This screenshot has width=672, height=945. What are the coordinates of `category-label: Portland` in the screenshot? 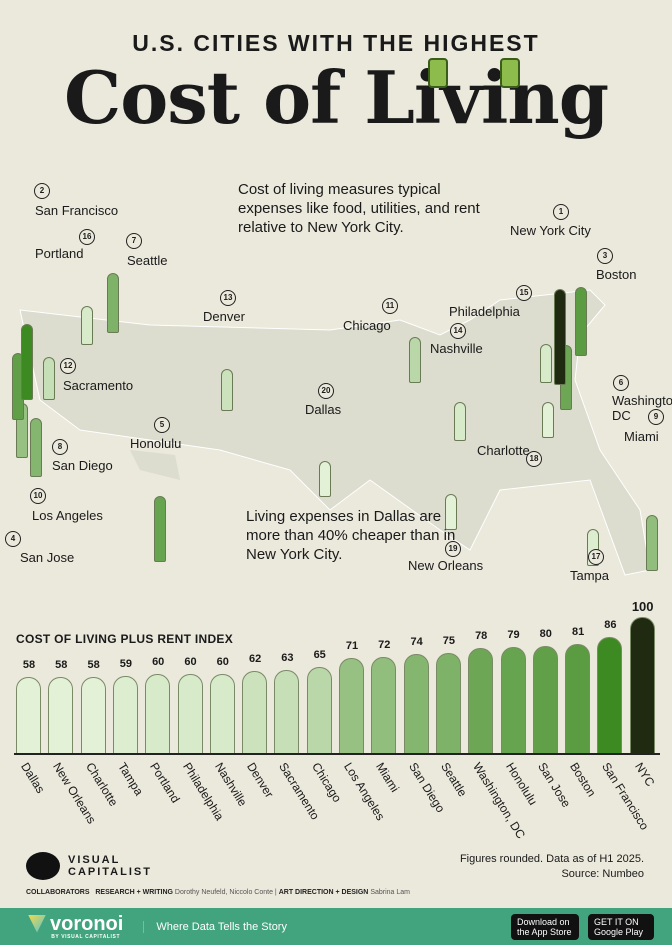 It's located at (165, 783).